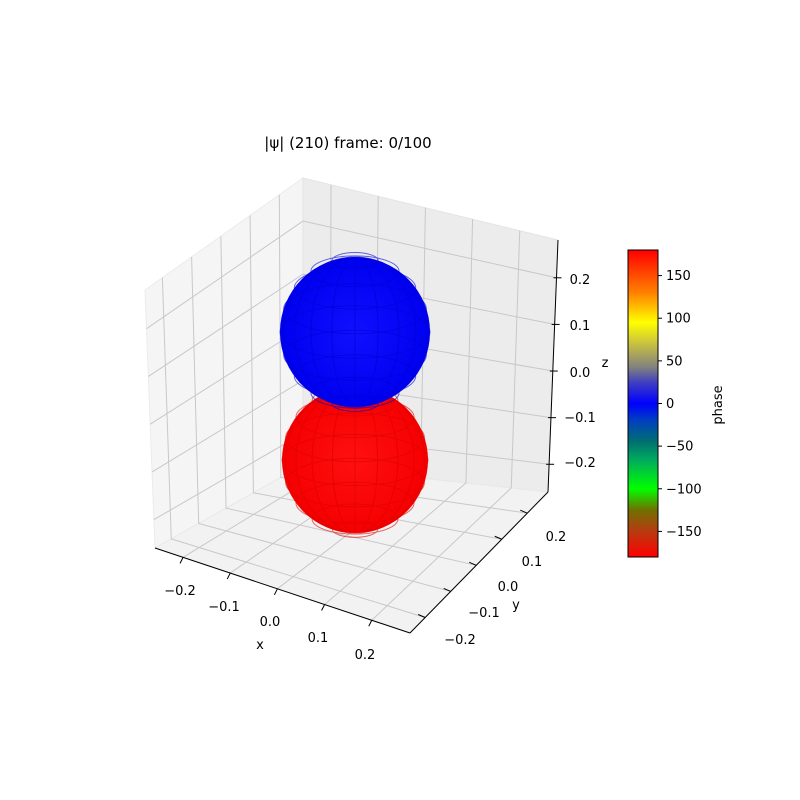 The width and height of the screenshot is (800, 800). What do you see at coordinates (484, 613) in the screenshot?
I see `y-tick-label: −0.1` at bounding box center [484, 613].